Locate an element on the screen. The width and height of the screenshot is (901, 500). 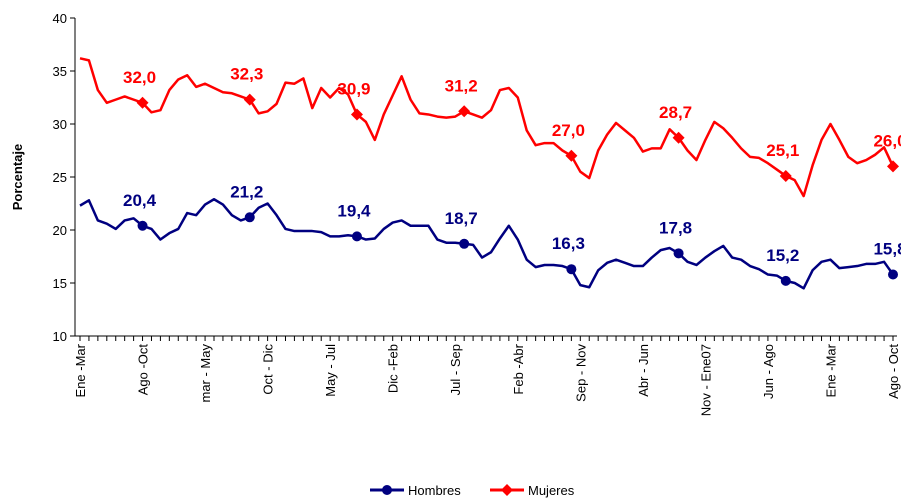
y-tick-label: 10 is located at coordinates (60, 336).